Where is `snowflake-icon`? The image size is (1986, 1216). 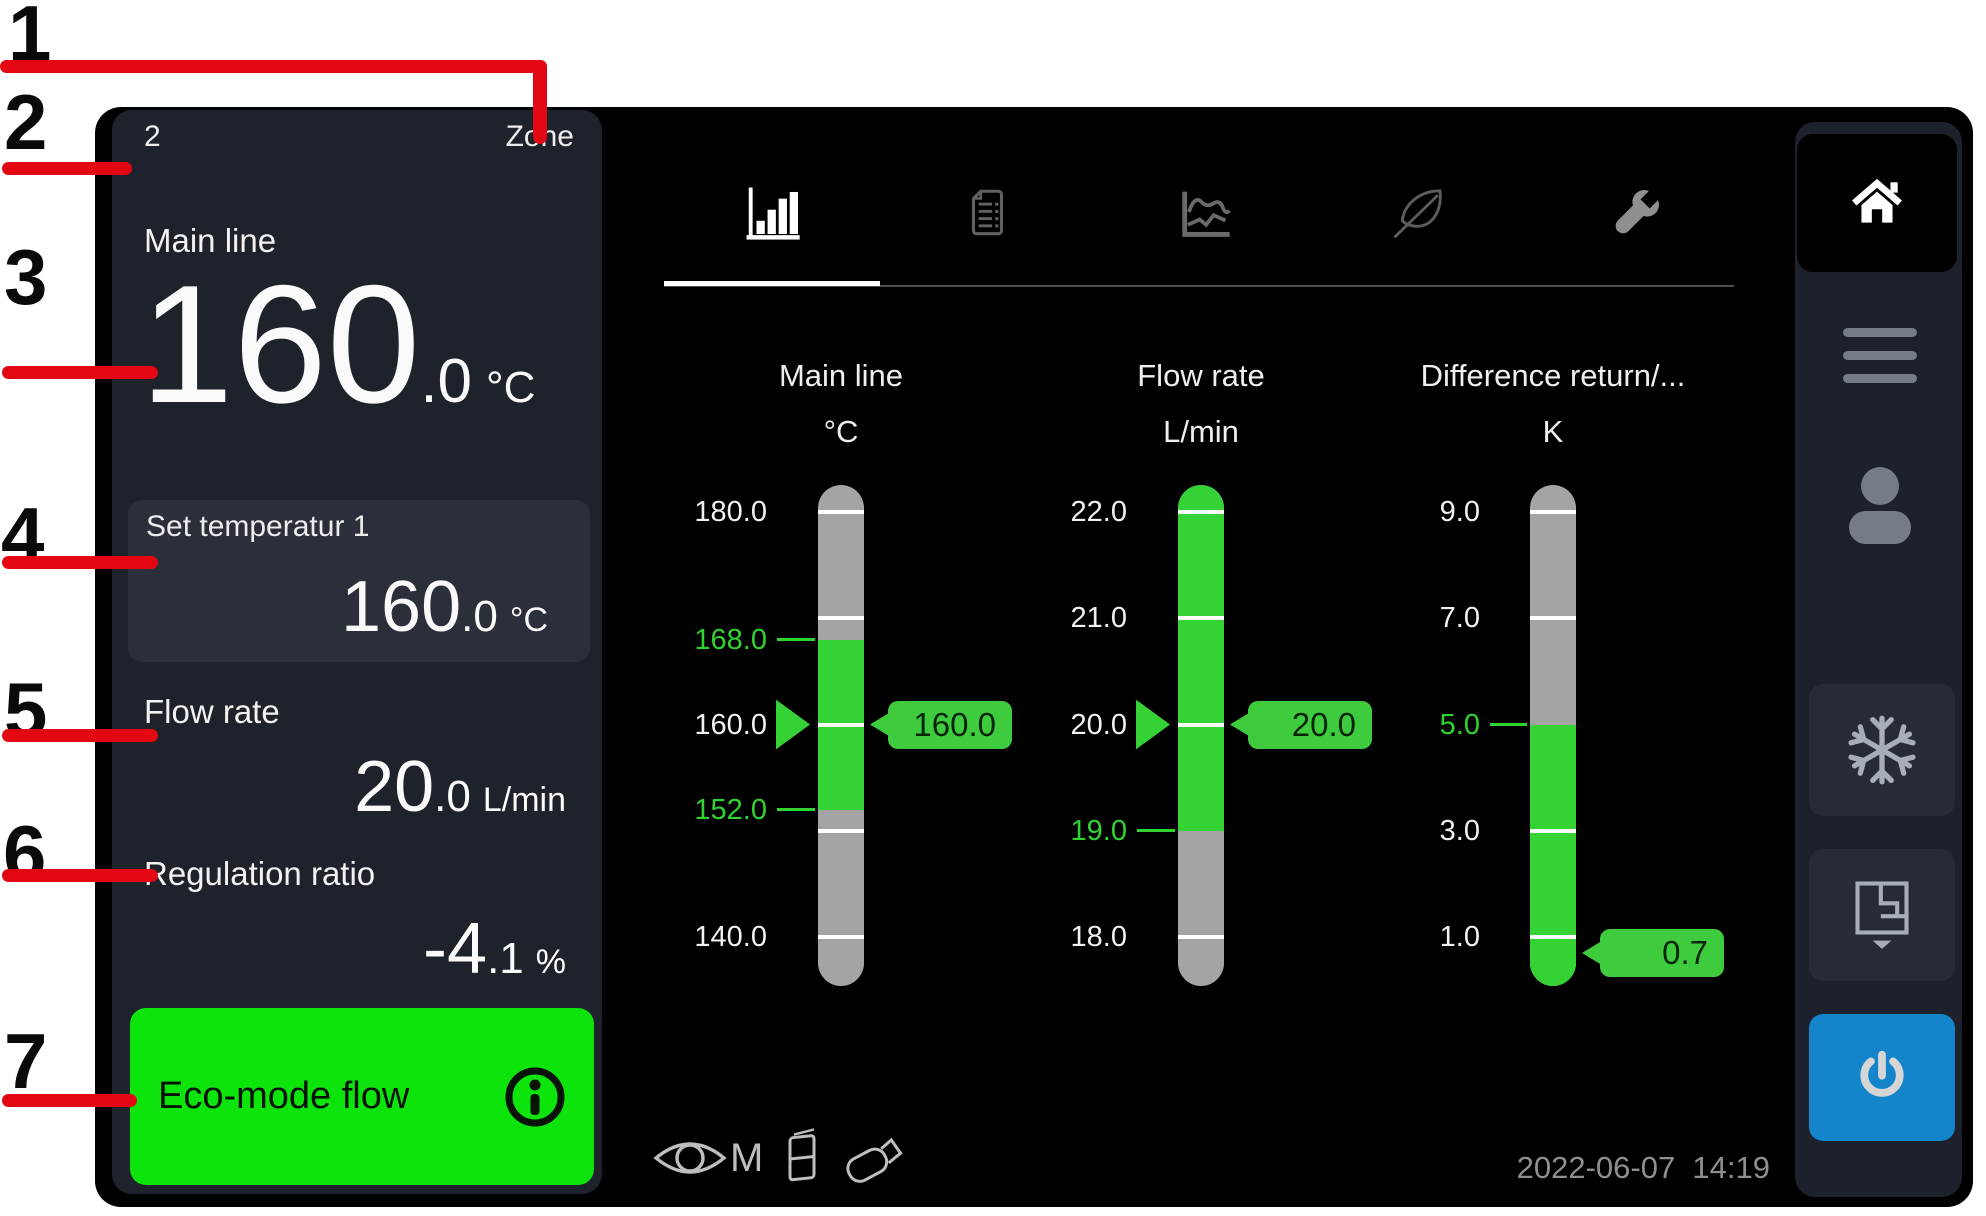 snowflake-icon is located at coordinates (1882, 750).